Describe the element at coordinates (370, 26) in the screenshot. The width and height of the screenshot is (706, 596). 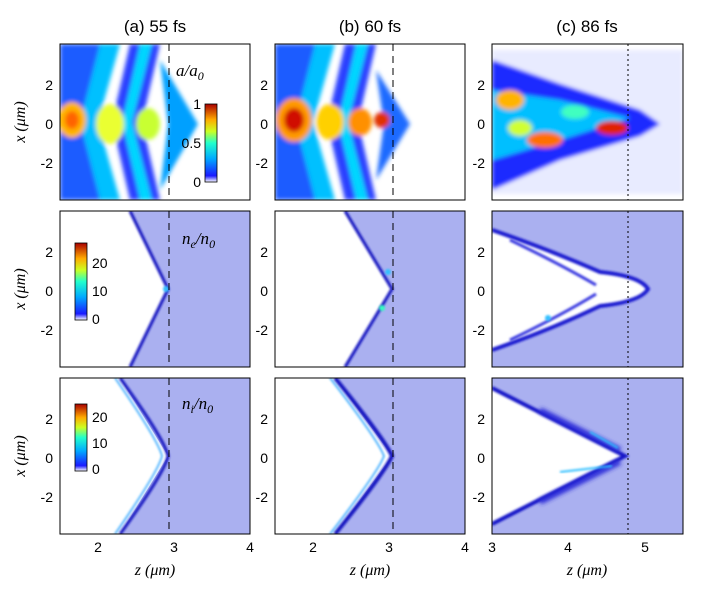
I see `column-title-b: (b) 60 fs` at that location.